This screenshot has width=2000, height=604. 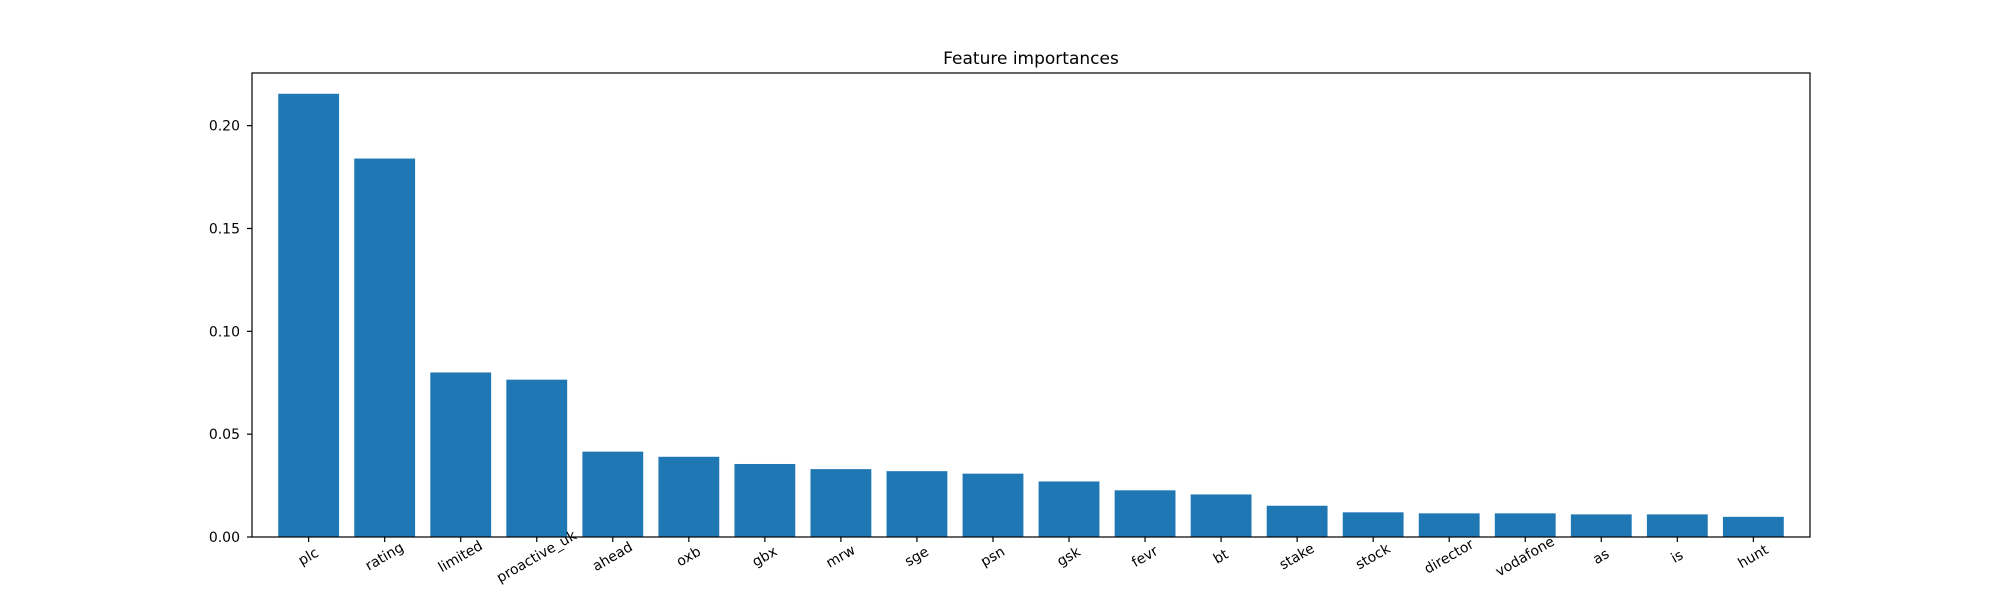 What do you see at coordinates (1221, 556) in the screenshot?
I see `x-tick-label-bt: bt` at bounding box center [1221, 556].